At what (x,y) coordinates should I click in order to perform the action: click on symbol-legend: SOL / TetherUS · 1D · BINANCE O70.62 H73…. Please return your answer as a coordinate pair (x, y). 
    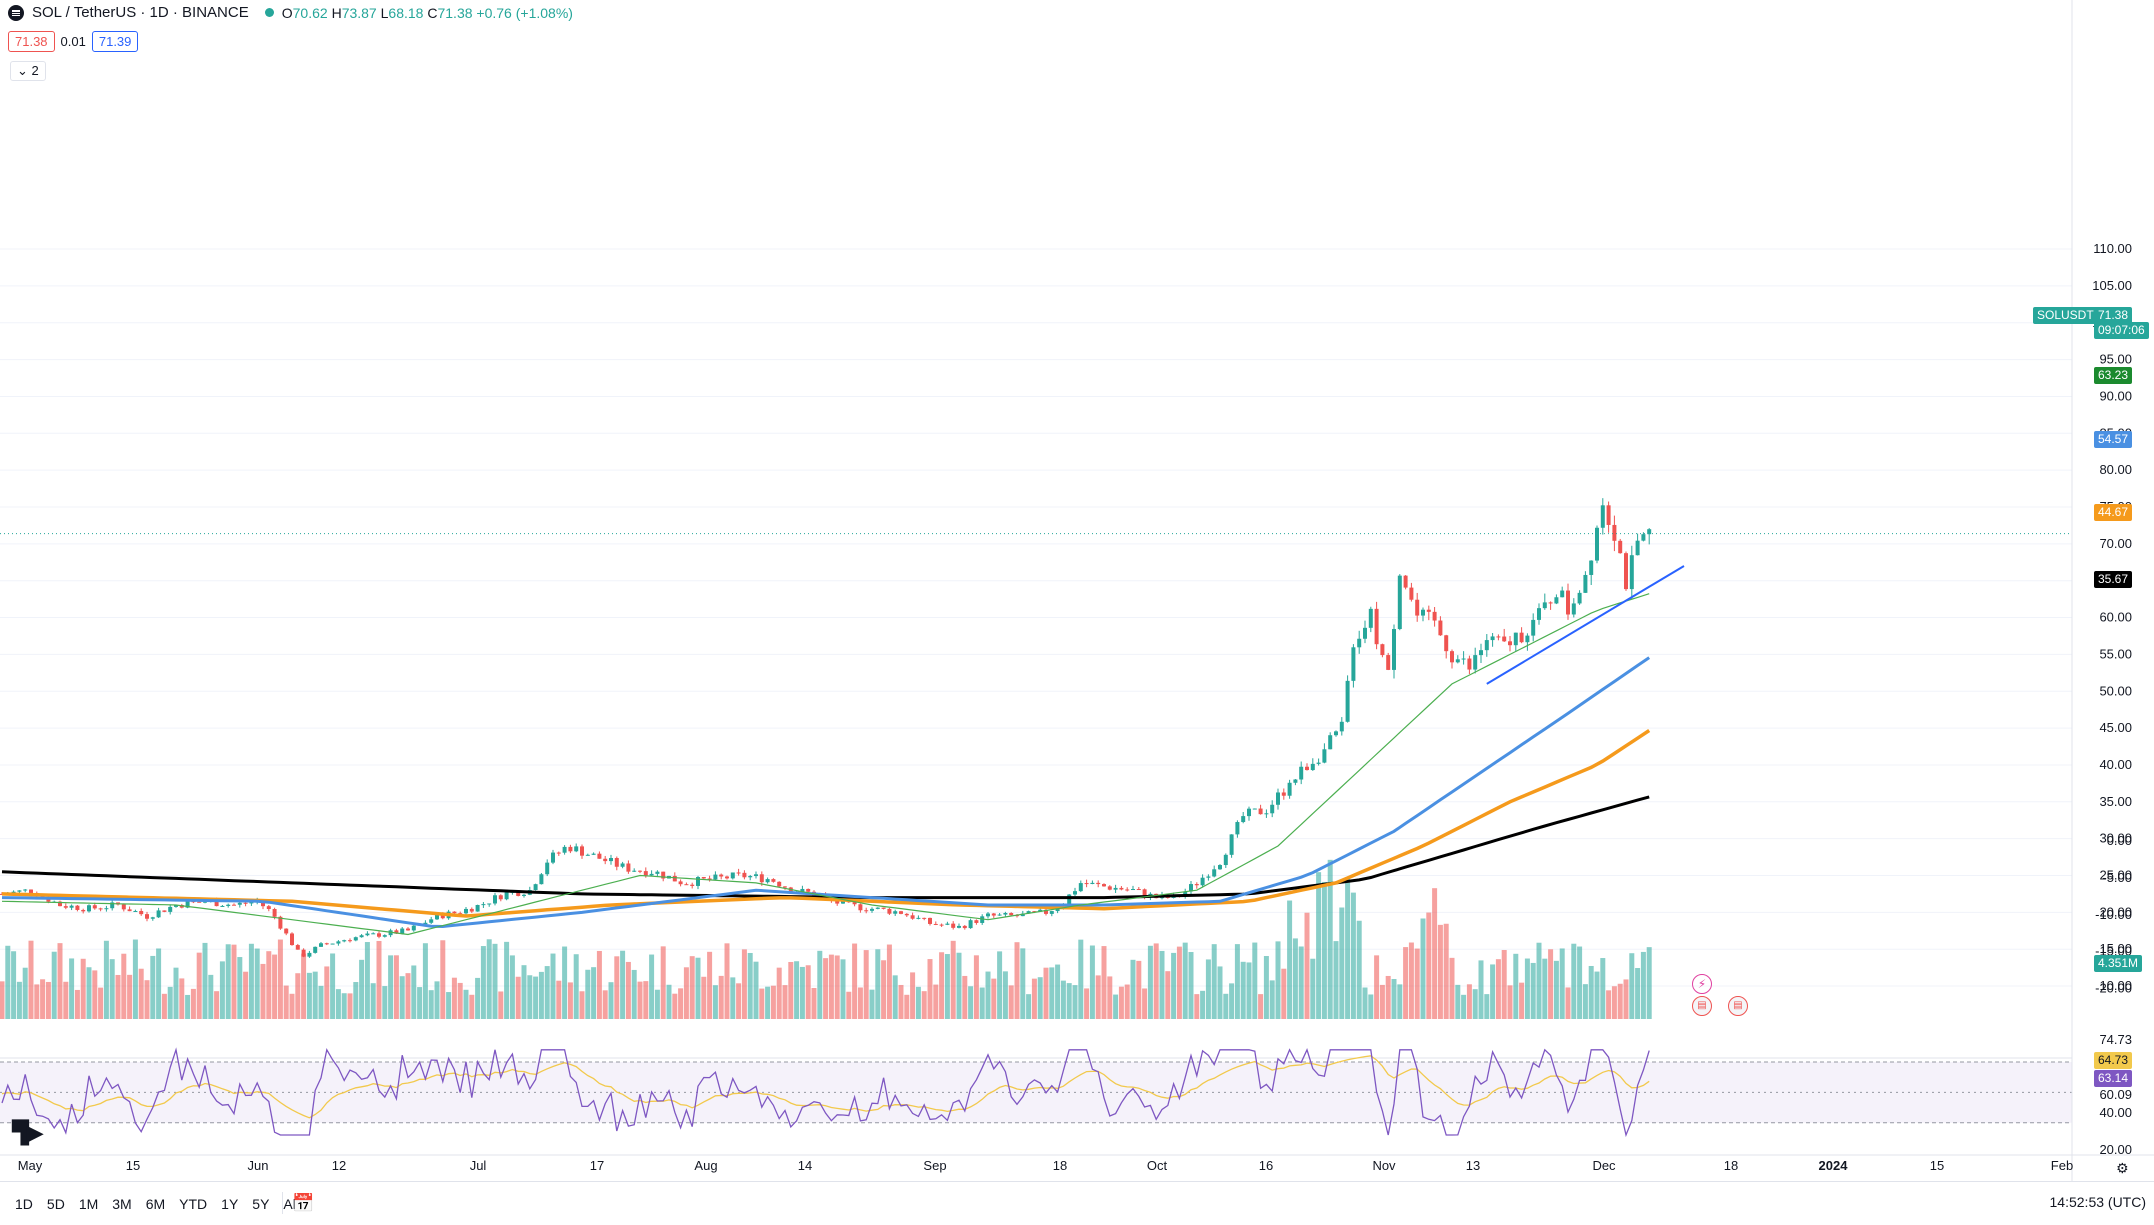
    Looking at the image, I should click on (290, 12).